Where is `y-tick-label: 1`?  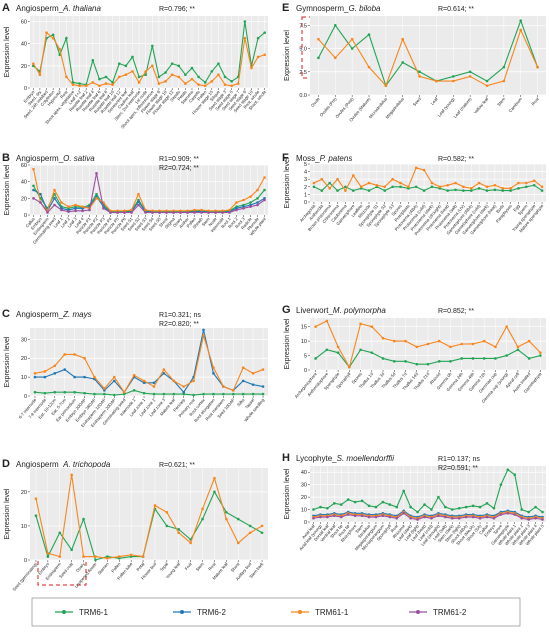 y-tick-label: 1 is located at coordinates (305, 195).